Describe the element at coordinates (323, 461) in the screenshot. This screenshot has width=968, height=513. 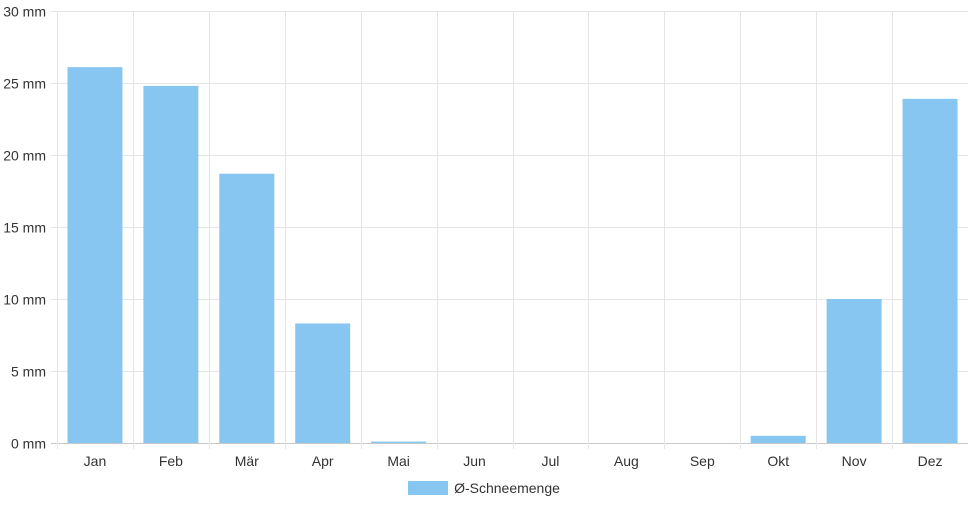
I see `x-tick-label: Apr` at that location.